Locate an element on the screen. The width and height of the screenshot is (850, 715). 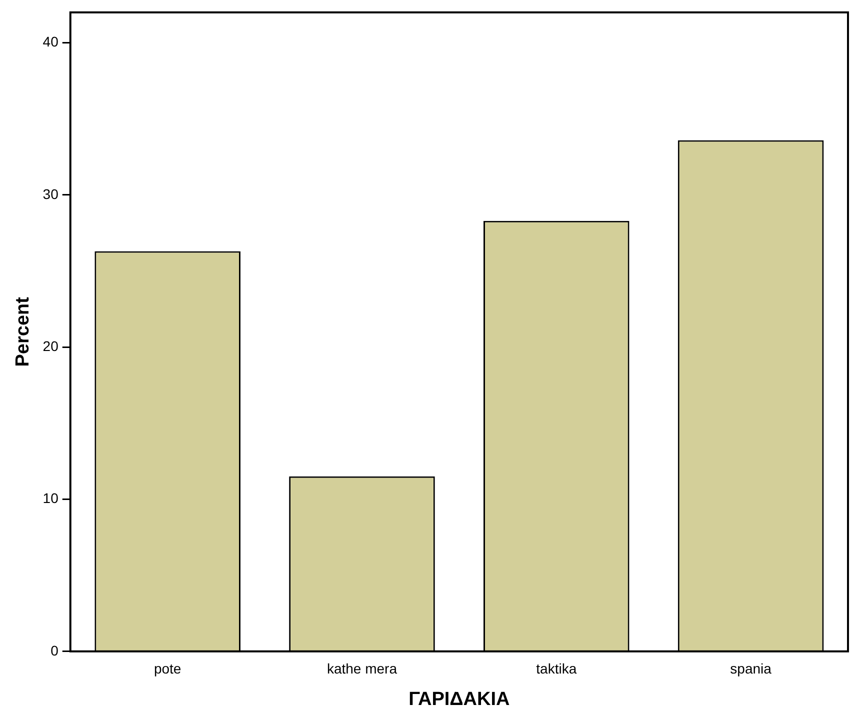
y-tick-label: 40 is located at coordinates (50, 42).